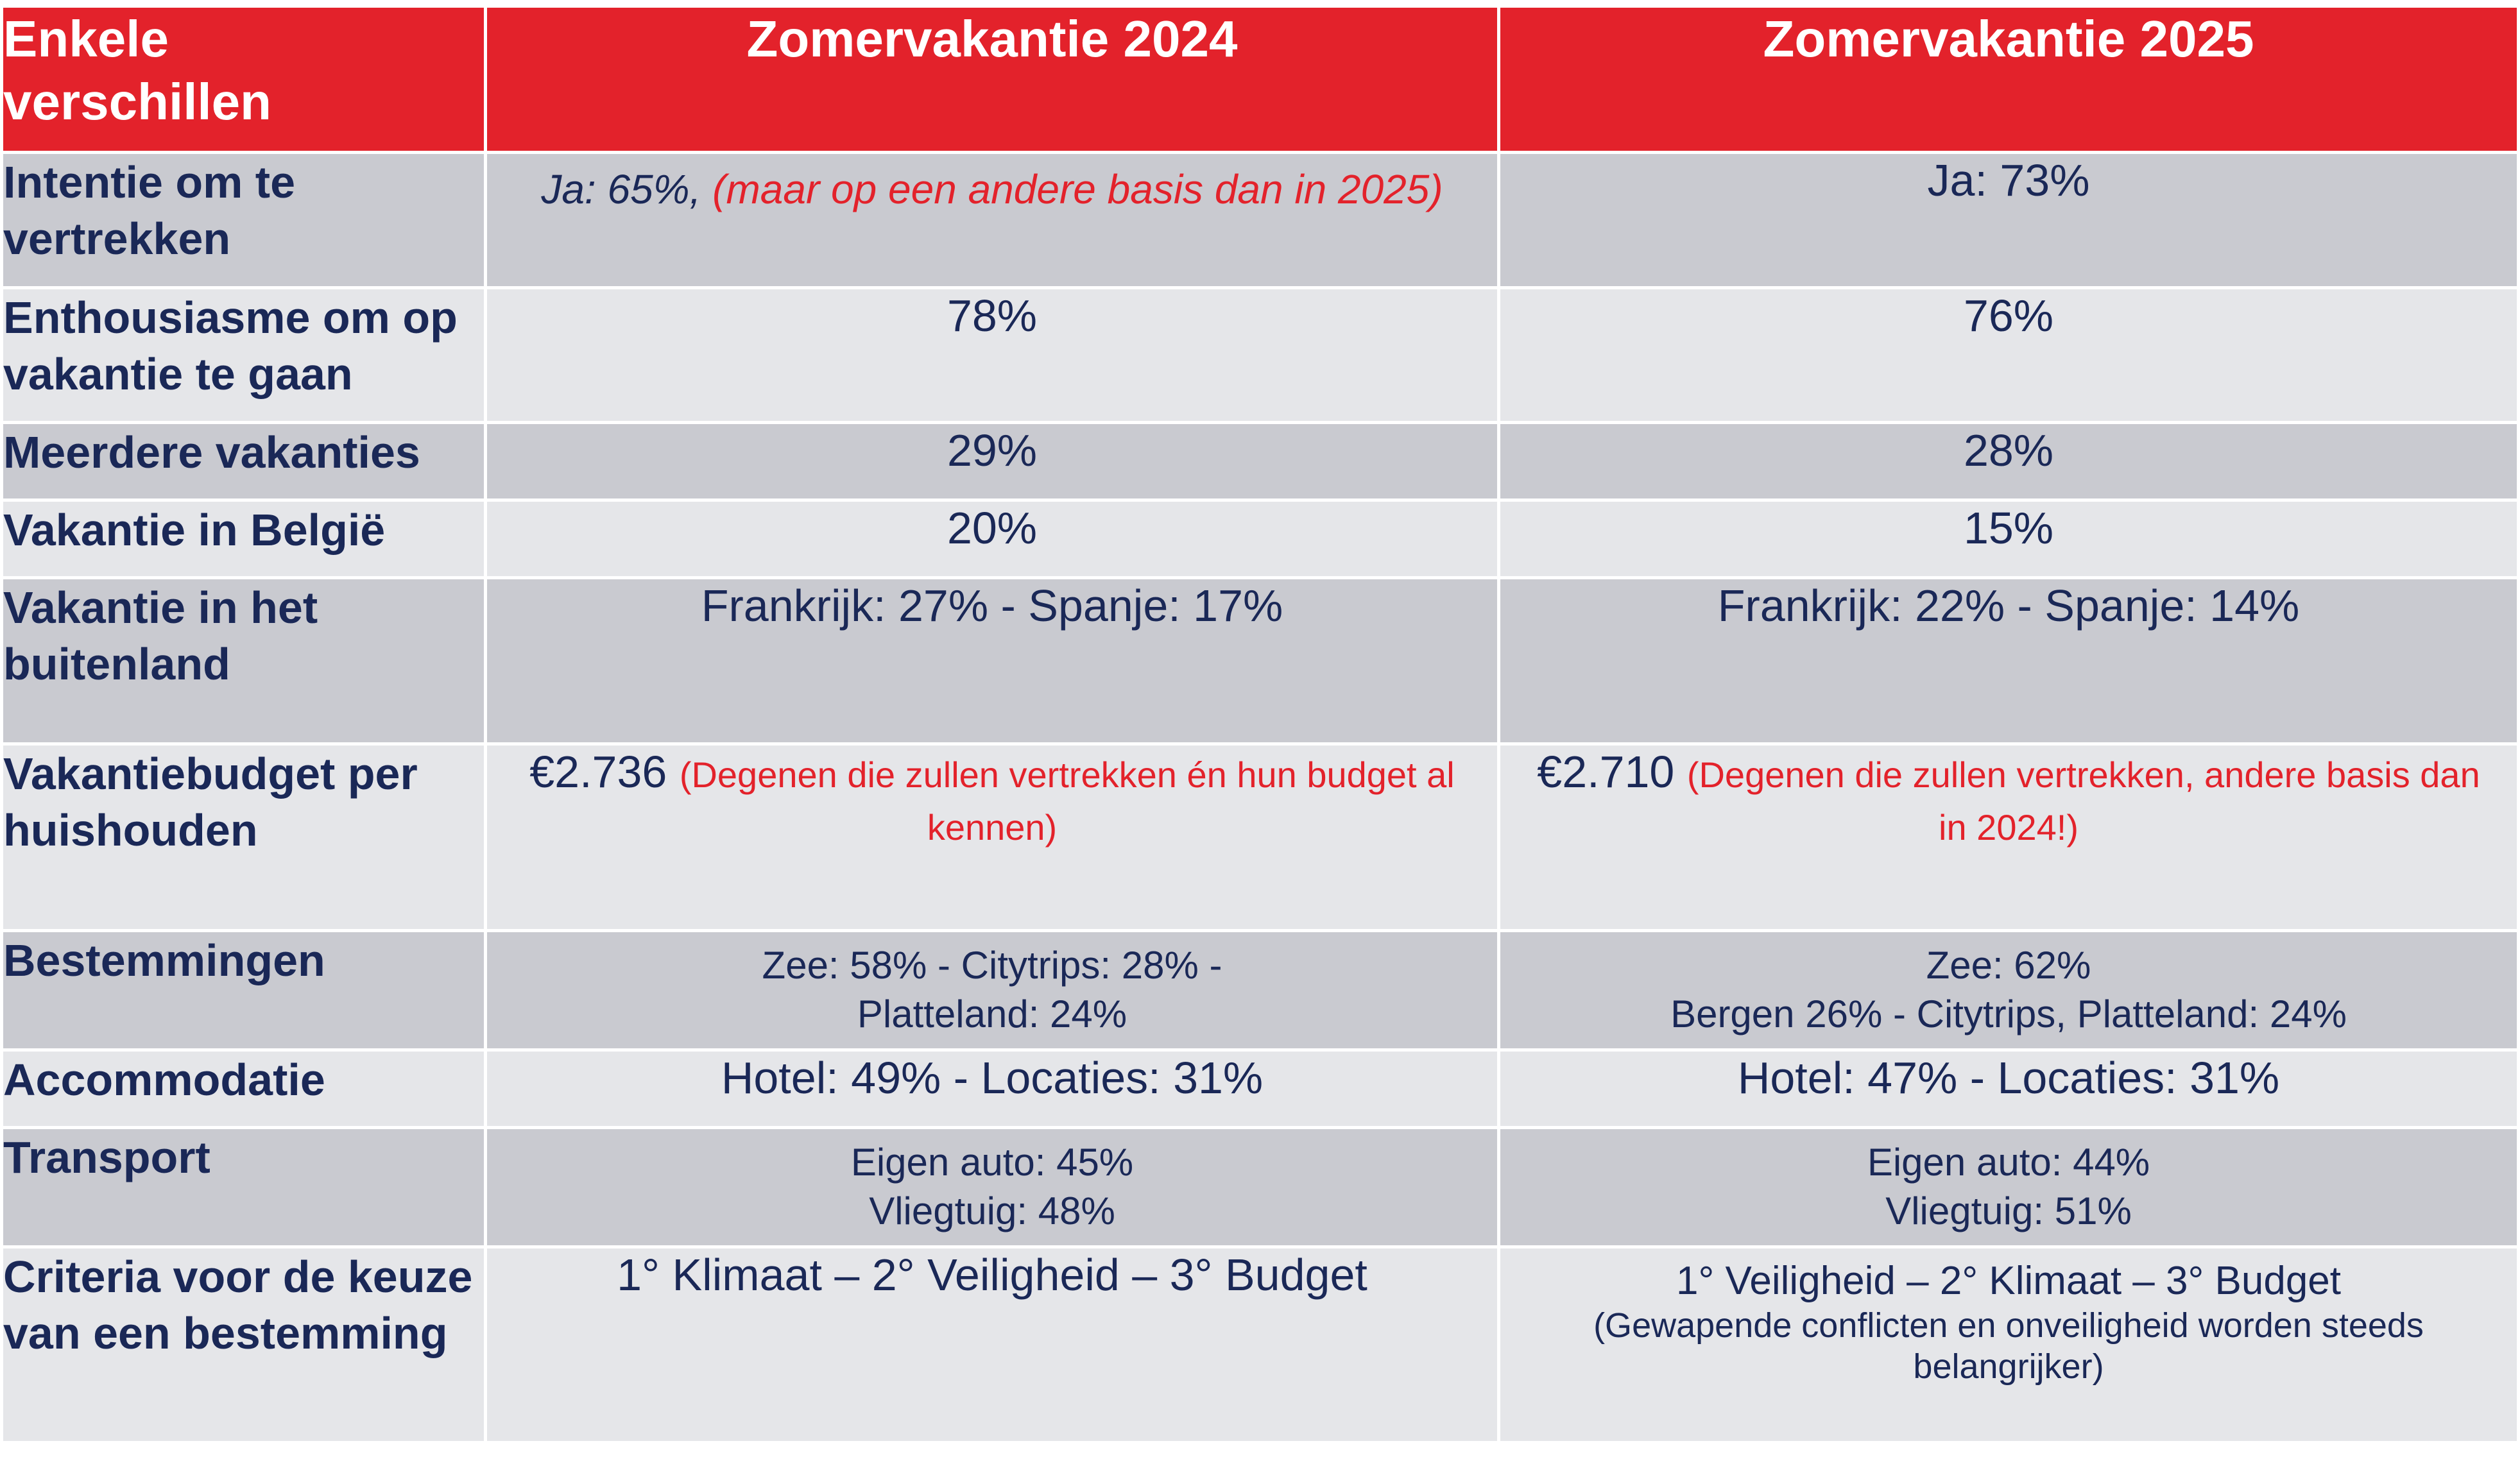 The height and width of the screenshot is (1457, 2520). Describe the element at coordinates (992, 538) in the screenshot. I see `value-2024: 20%` at that location.